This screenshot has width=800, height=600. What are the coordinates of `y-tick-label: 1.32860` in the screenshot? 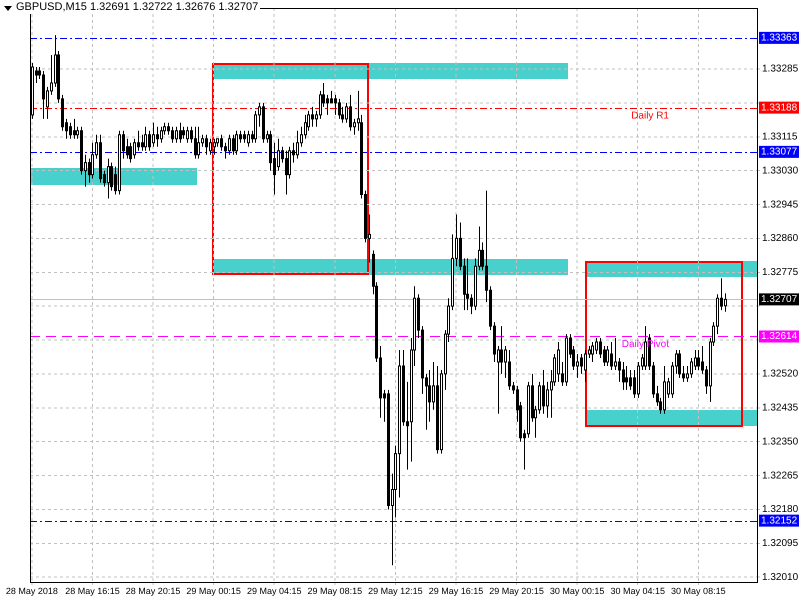 It's located at (780, 238).